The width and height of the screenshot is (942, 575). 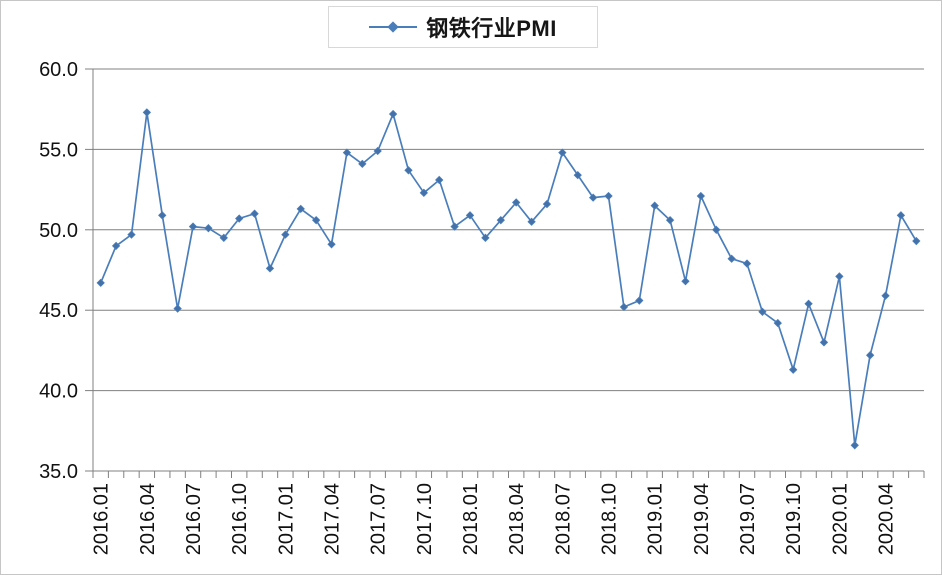 What do you see at coordinates (148, 519) in the screenshot?
I see `x-axis-label: 2016.04` at bounding box center [148, 519].